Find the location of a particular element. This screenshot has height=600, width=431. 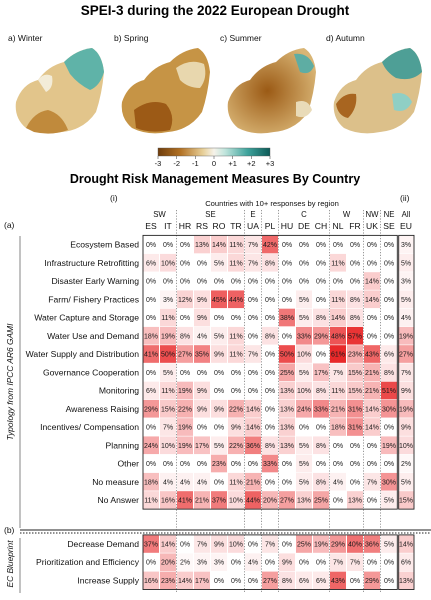

cell-value: 10% is located at coordinates (236, 501).